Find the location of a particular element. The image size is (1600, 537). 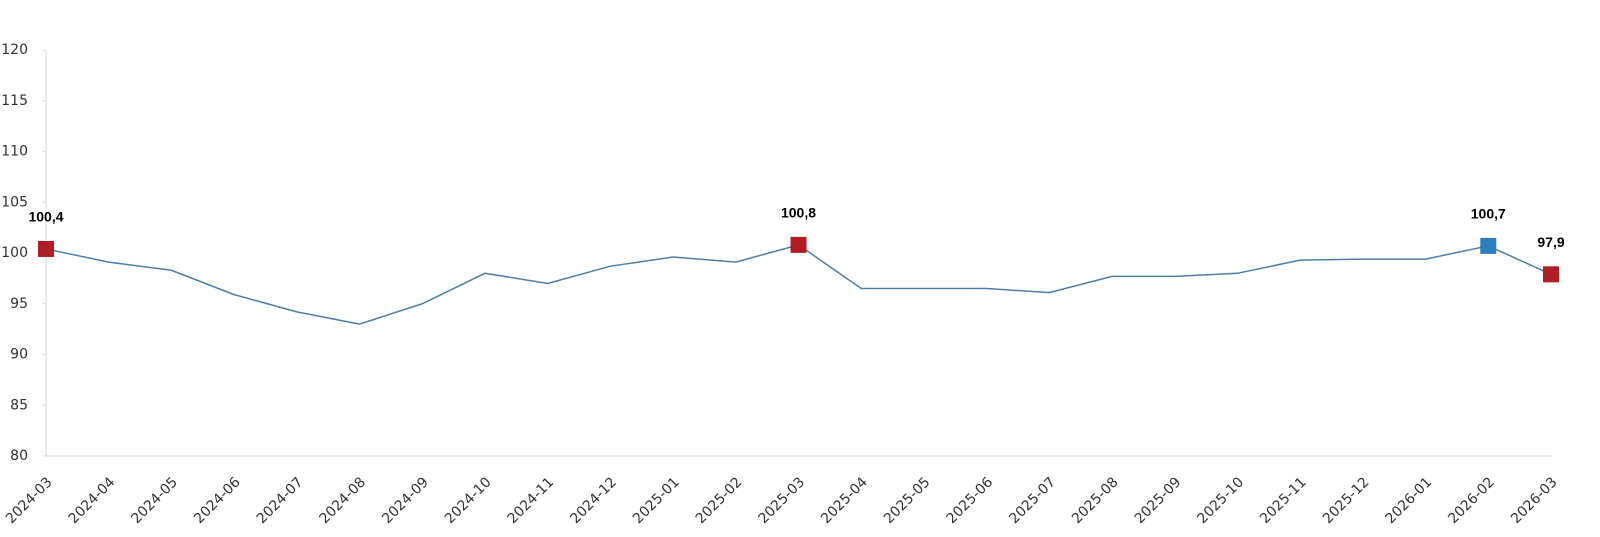

y-tick-label: 115 is located at coordinates (14, 101).